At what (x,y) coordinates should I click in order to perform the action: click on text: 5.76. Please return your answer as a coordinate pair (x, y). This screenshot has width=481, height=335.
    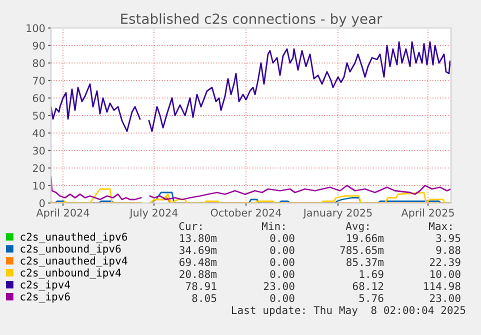
    Looking at the image, I should click on (371, 298).